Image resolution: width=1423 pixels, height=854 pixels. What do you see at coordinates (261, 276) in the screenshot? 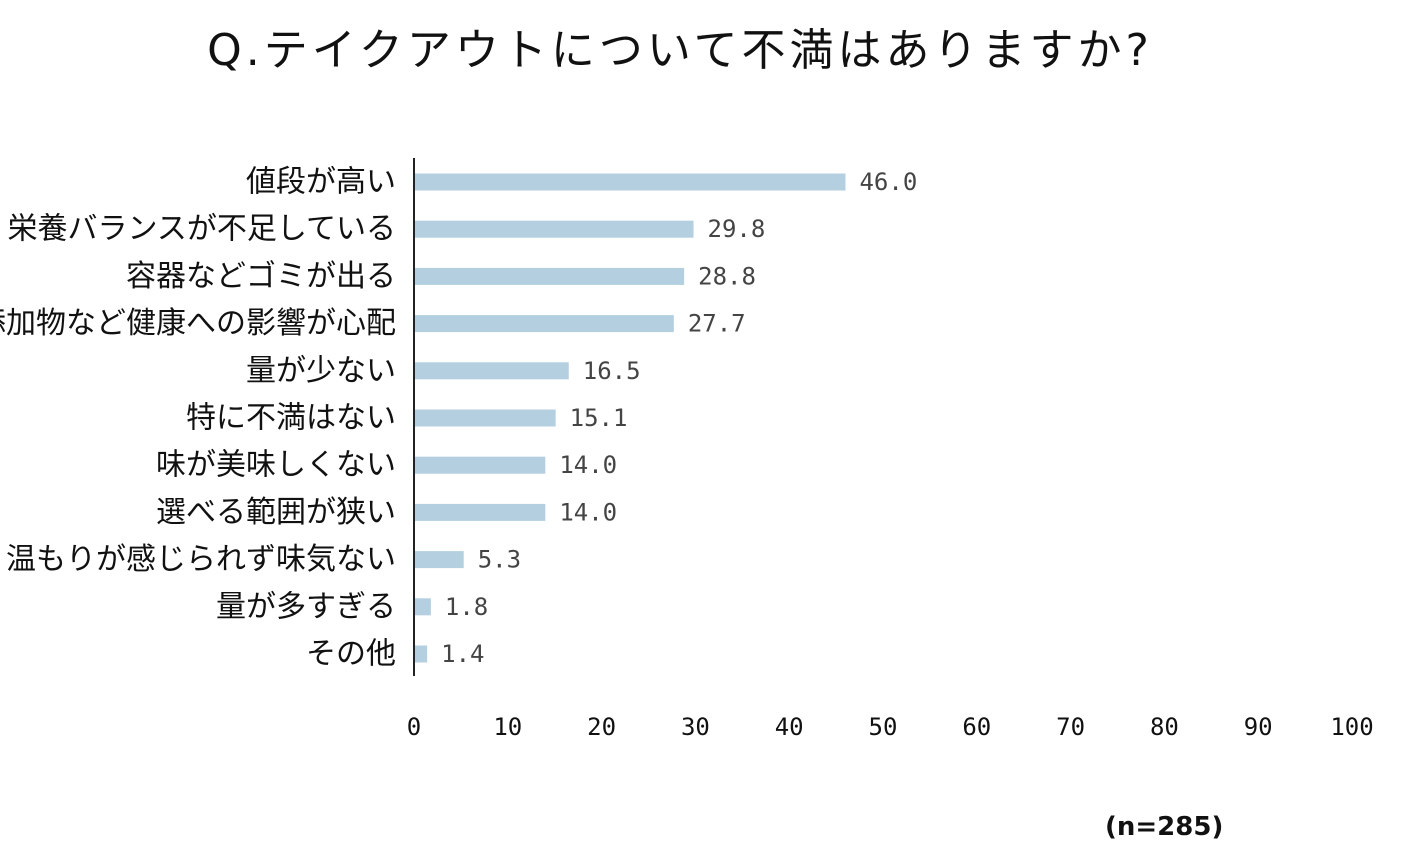
I see `category-label: 容器などゴミが出る` at bounding box center [261, 276].